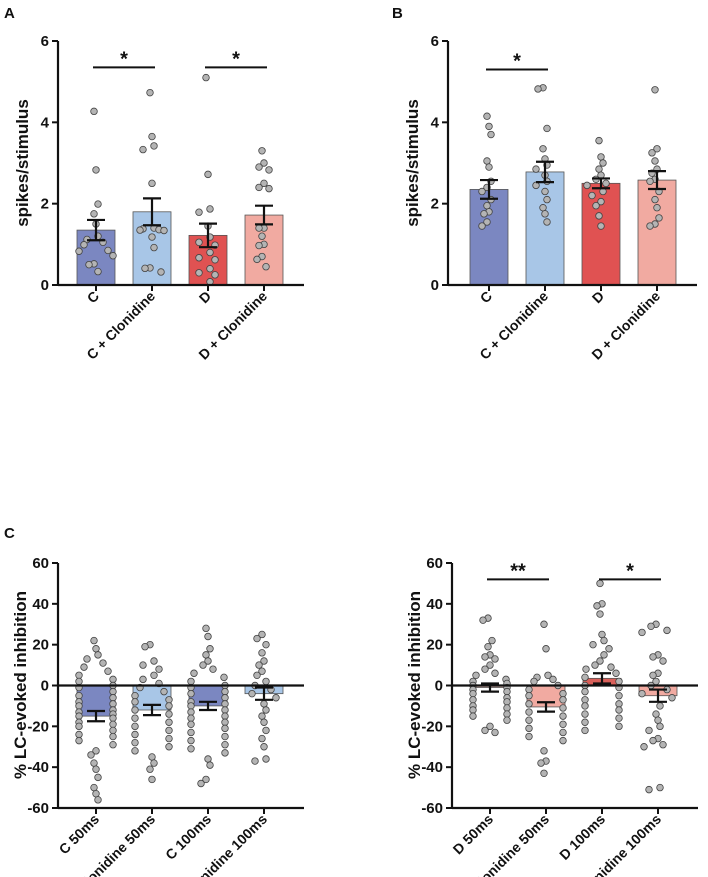 The image size is (708, 877). I want to click on y-tick-label: 6, so click(45, 41).